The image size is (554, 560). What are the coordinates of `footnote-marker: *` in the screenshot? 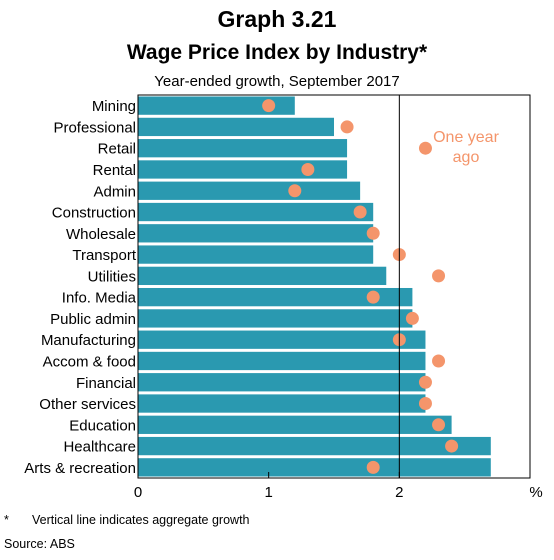 It's located at (6, 520).